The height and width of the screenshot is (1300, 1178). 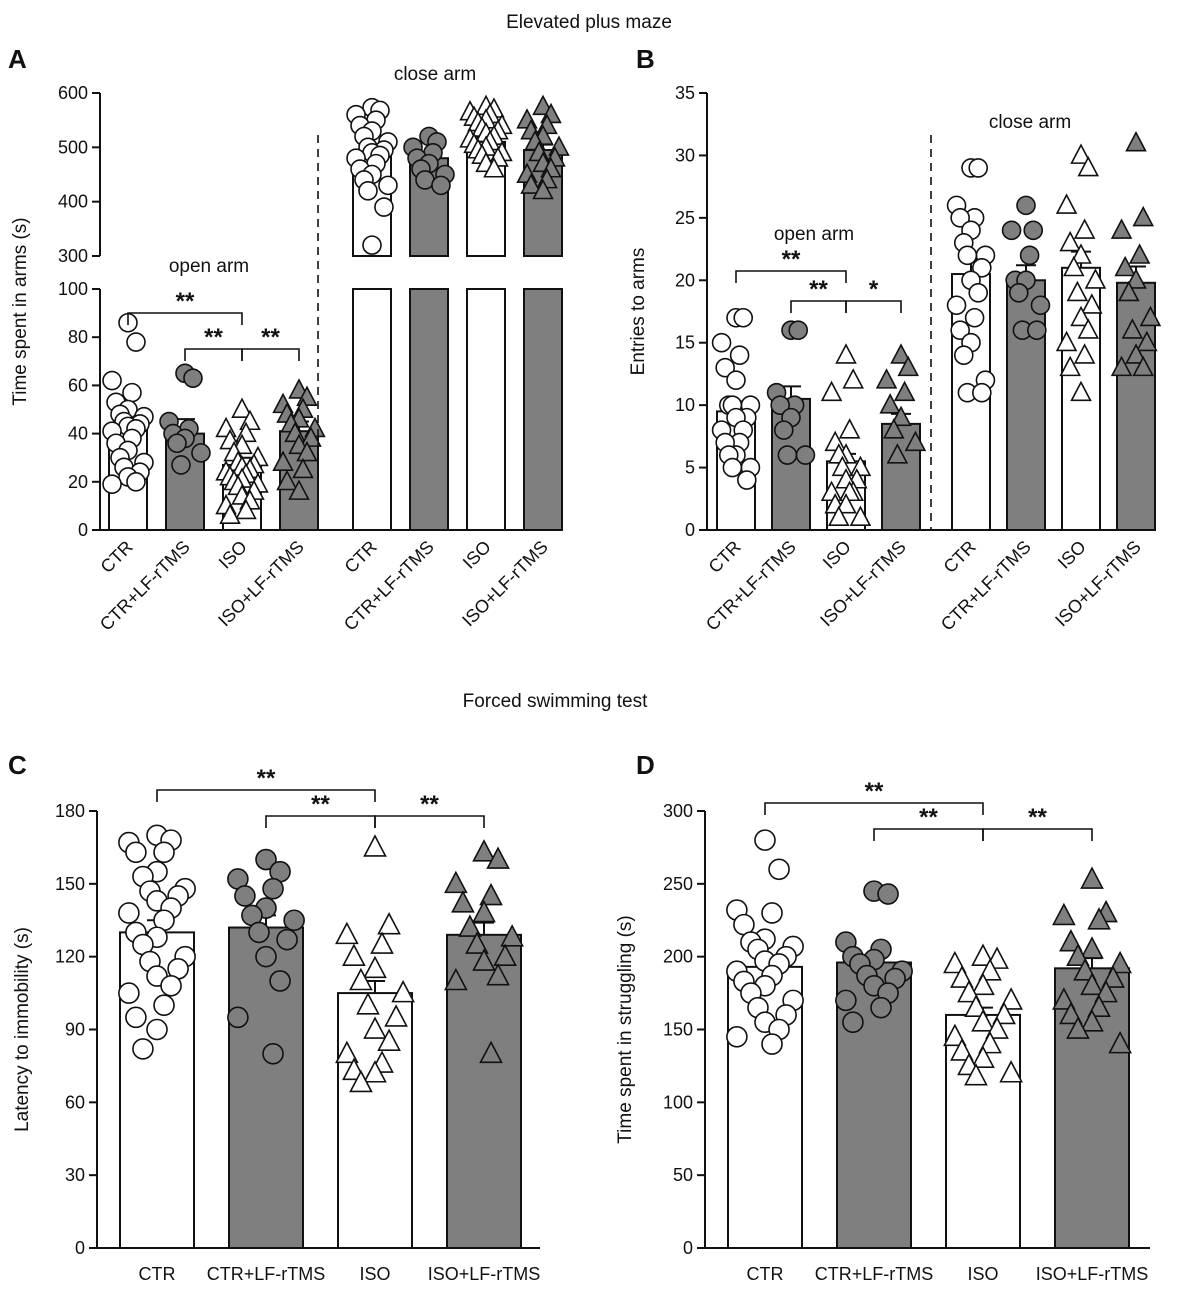 What do you see at coordinates (645, 765) in the screenshot?
I see `panel-label: D` at bounding box center [645, 765].